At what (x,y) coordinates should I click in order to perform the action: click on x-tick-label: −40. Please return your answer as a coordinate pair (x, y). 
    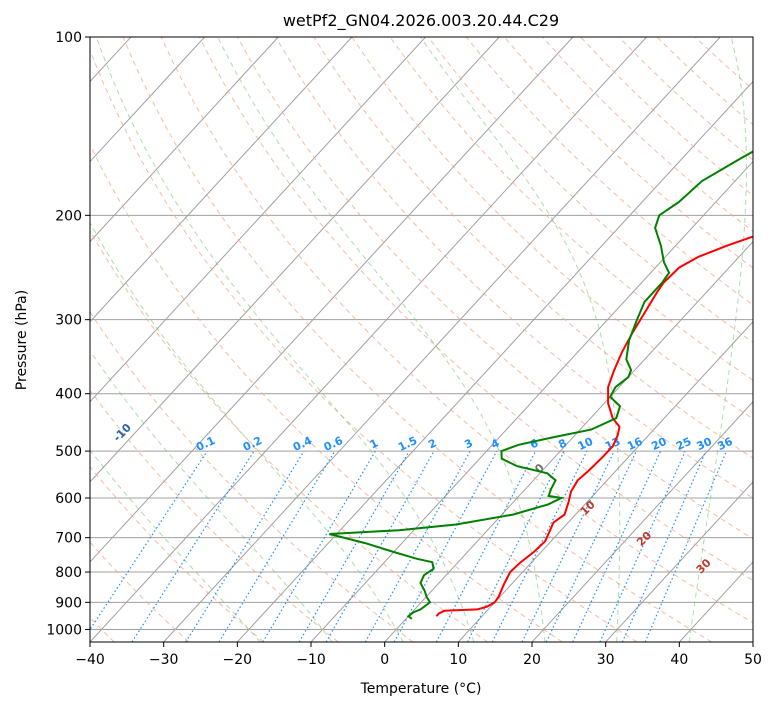
    Looking at the image, I should click on (90, 660).